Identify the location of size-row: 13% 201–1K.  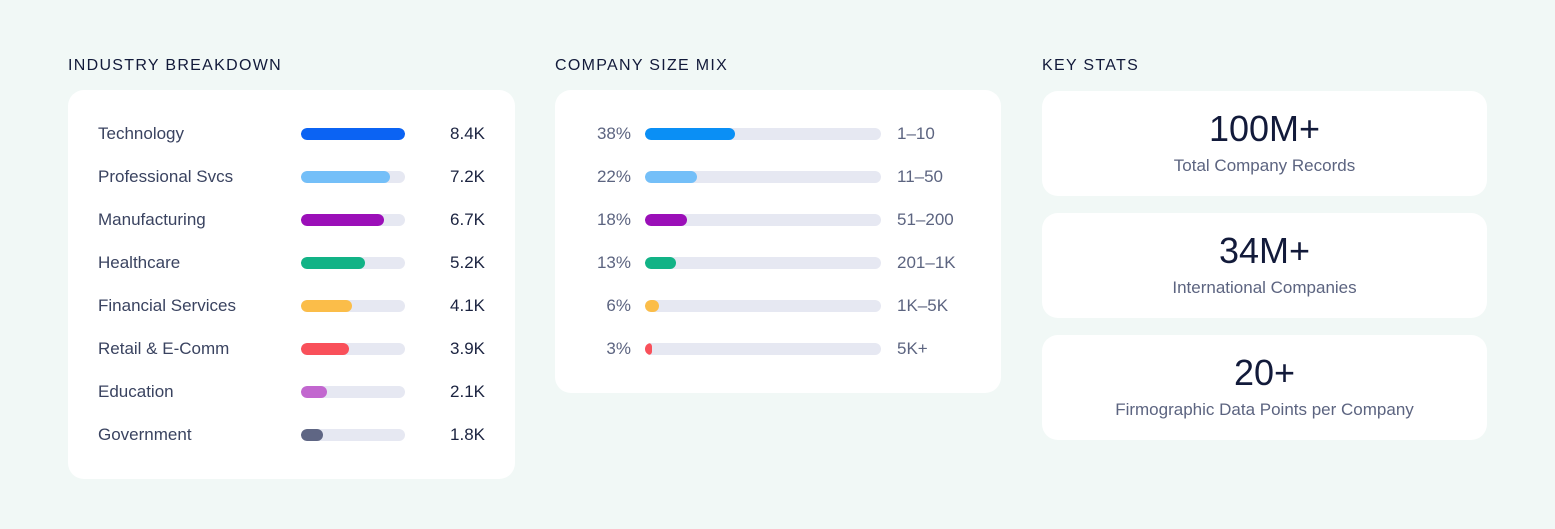
(778, 263).